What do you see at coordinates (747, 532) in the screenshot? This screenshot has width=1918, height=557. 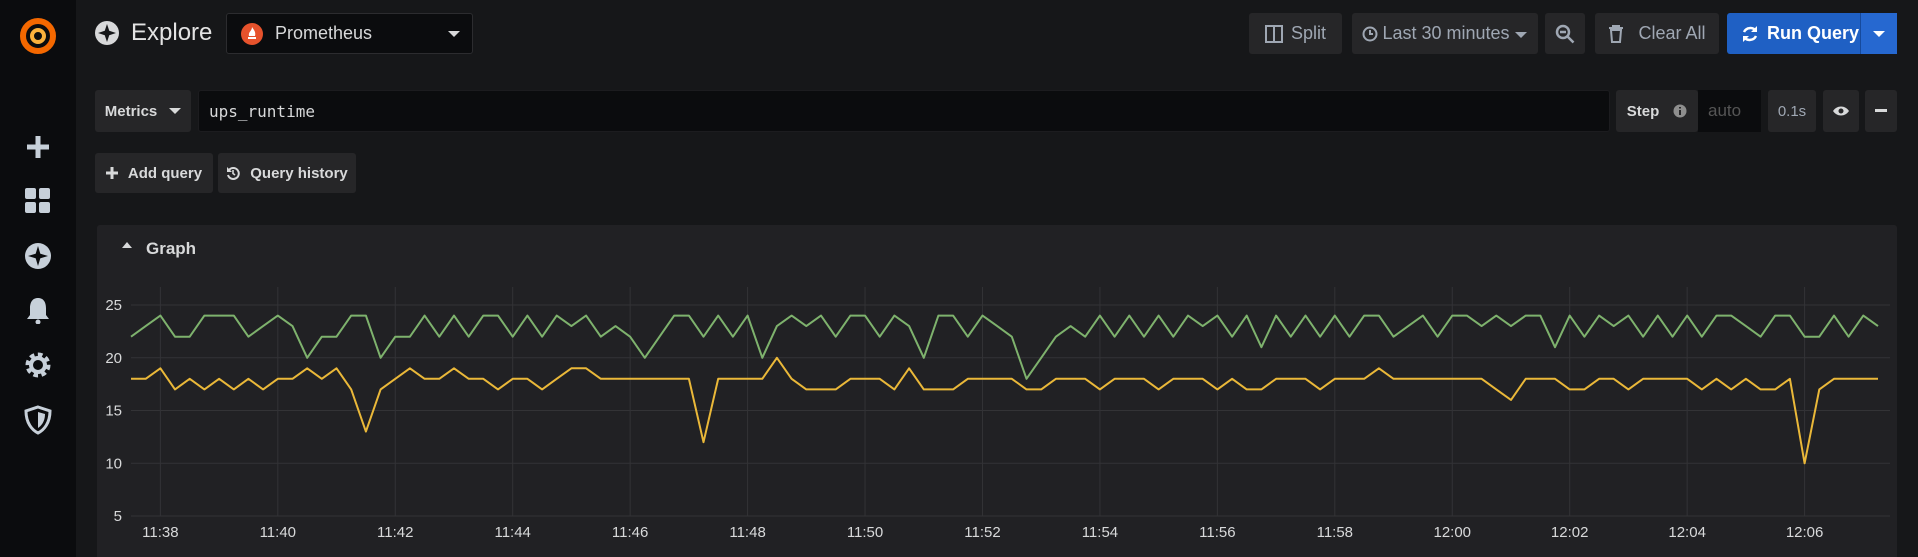 I see `x-tick-label: 11:48` at bounding box center [747, 532].